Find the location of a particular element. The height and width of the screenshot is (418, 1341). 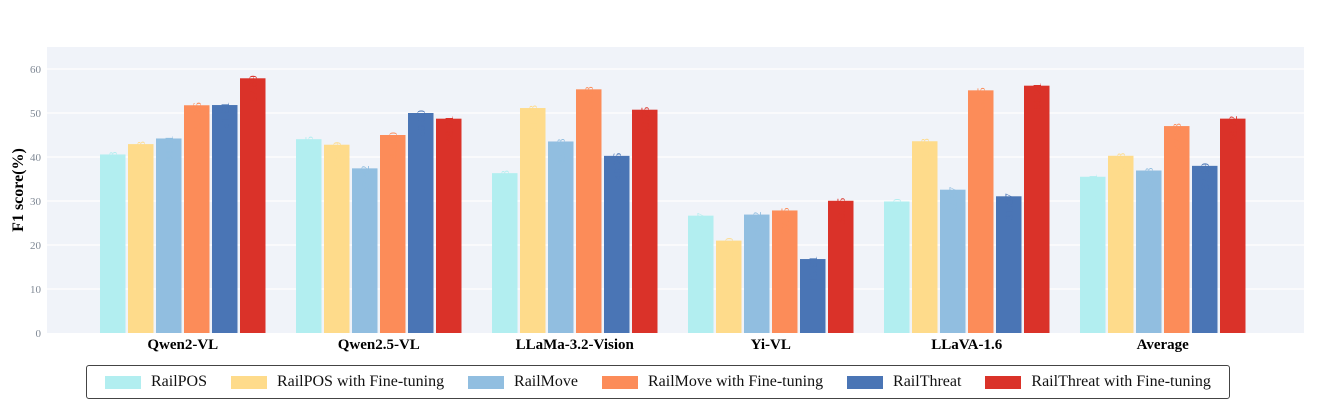

legend-item: RailPOS with Fine-tuning is located at coordinates (337, 382).